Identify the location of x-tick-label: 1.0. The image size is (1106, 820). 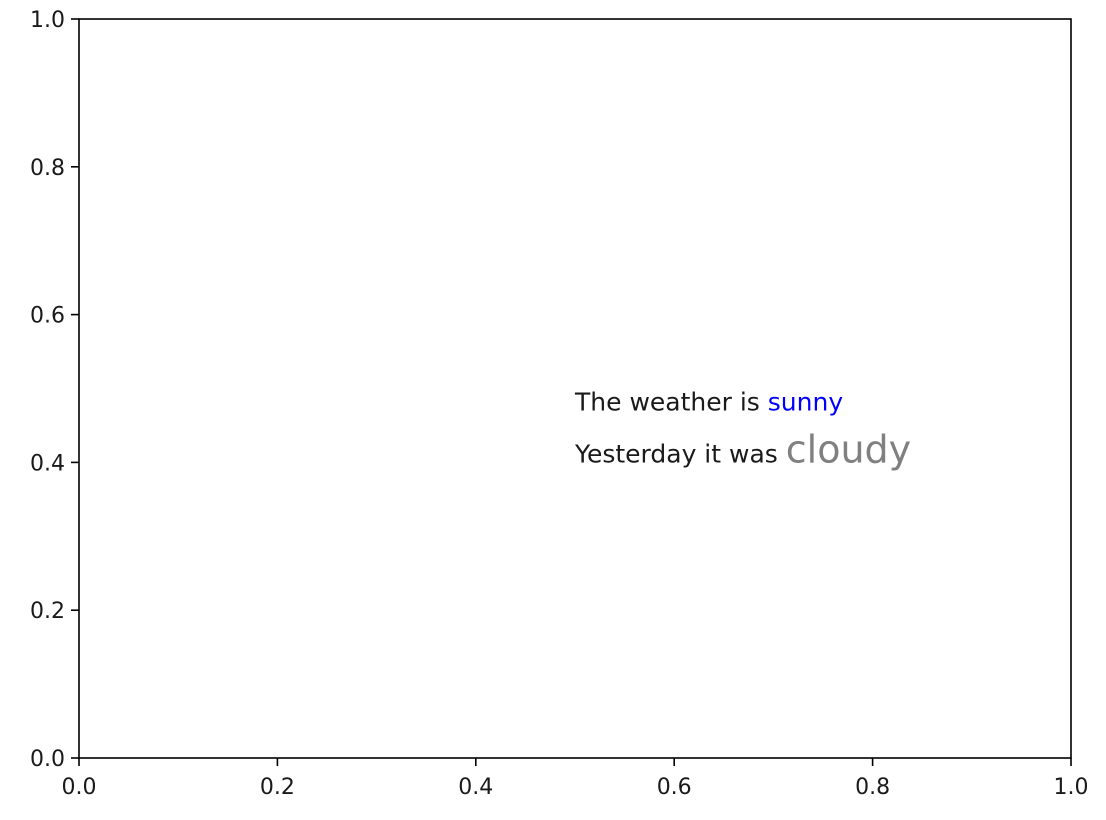
(1071, 787).